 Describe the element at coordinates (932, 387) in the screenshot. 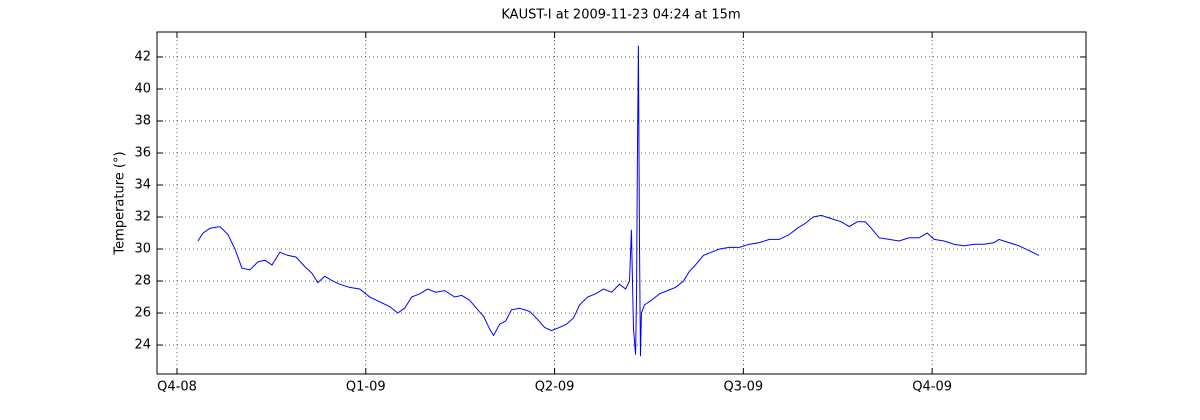

I see `x-tick-label: Q4-09` at that location.